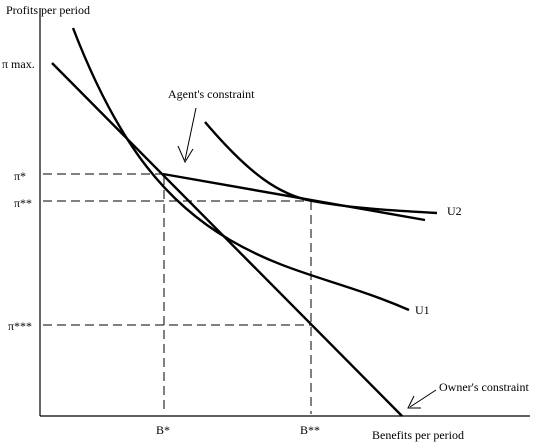 Image resolution: width=540 pixels, height=448 pixels. Describe the element at coordinates (454, 211) in the screenshot. I see `label-u2: U2` at that location.